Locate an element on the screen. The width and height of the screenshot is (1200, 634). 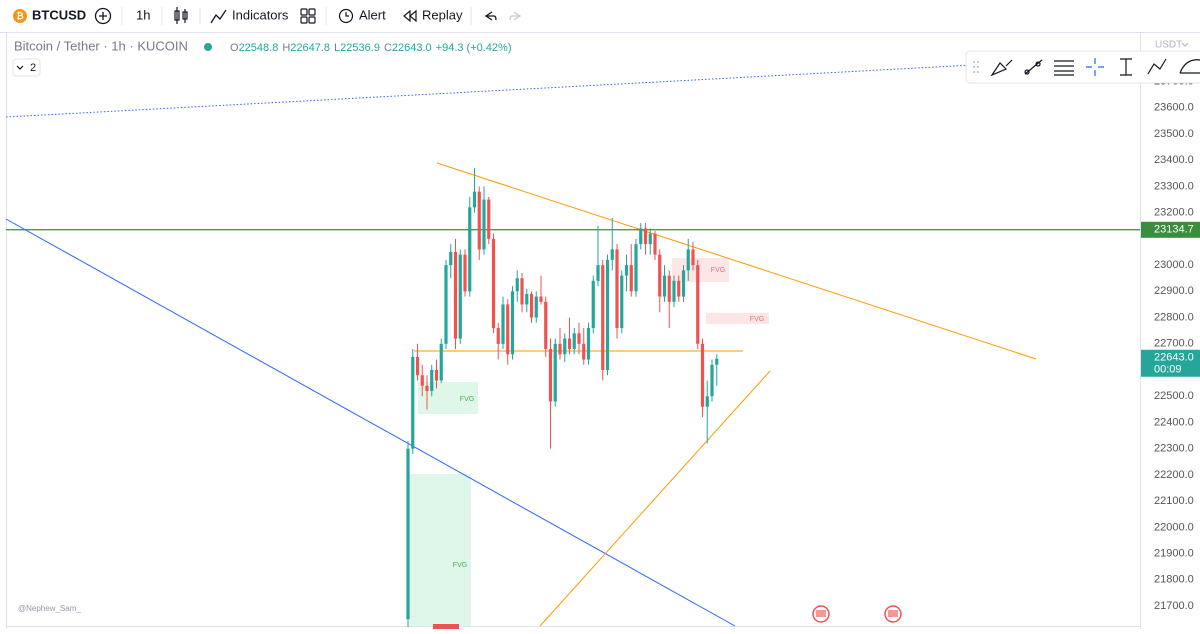
replay-button: Replay is located at coordinates (442, 14).